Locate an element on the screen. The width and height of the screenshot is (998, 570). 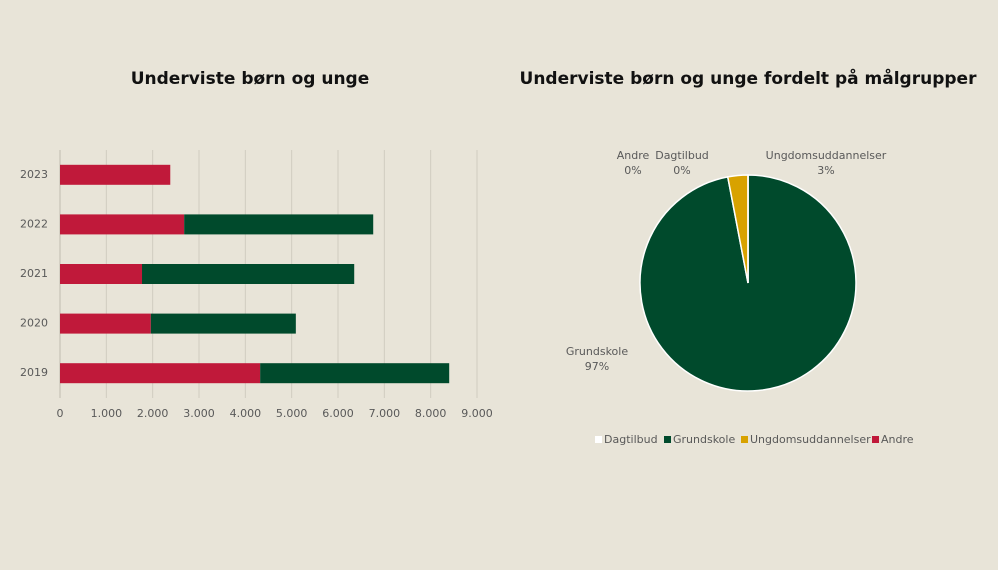
slice-value-label: 97% is located at coordinates (597, 366).